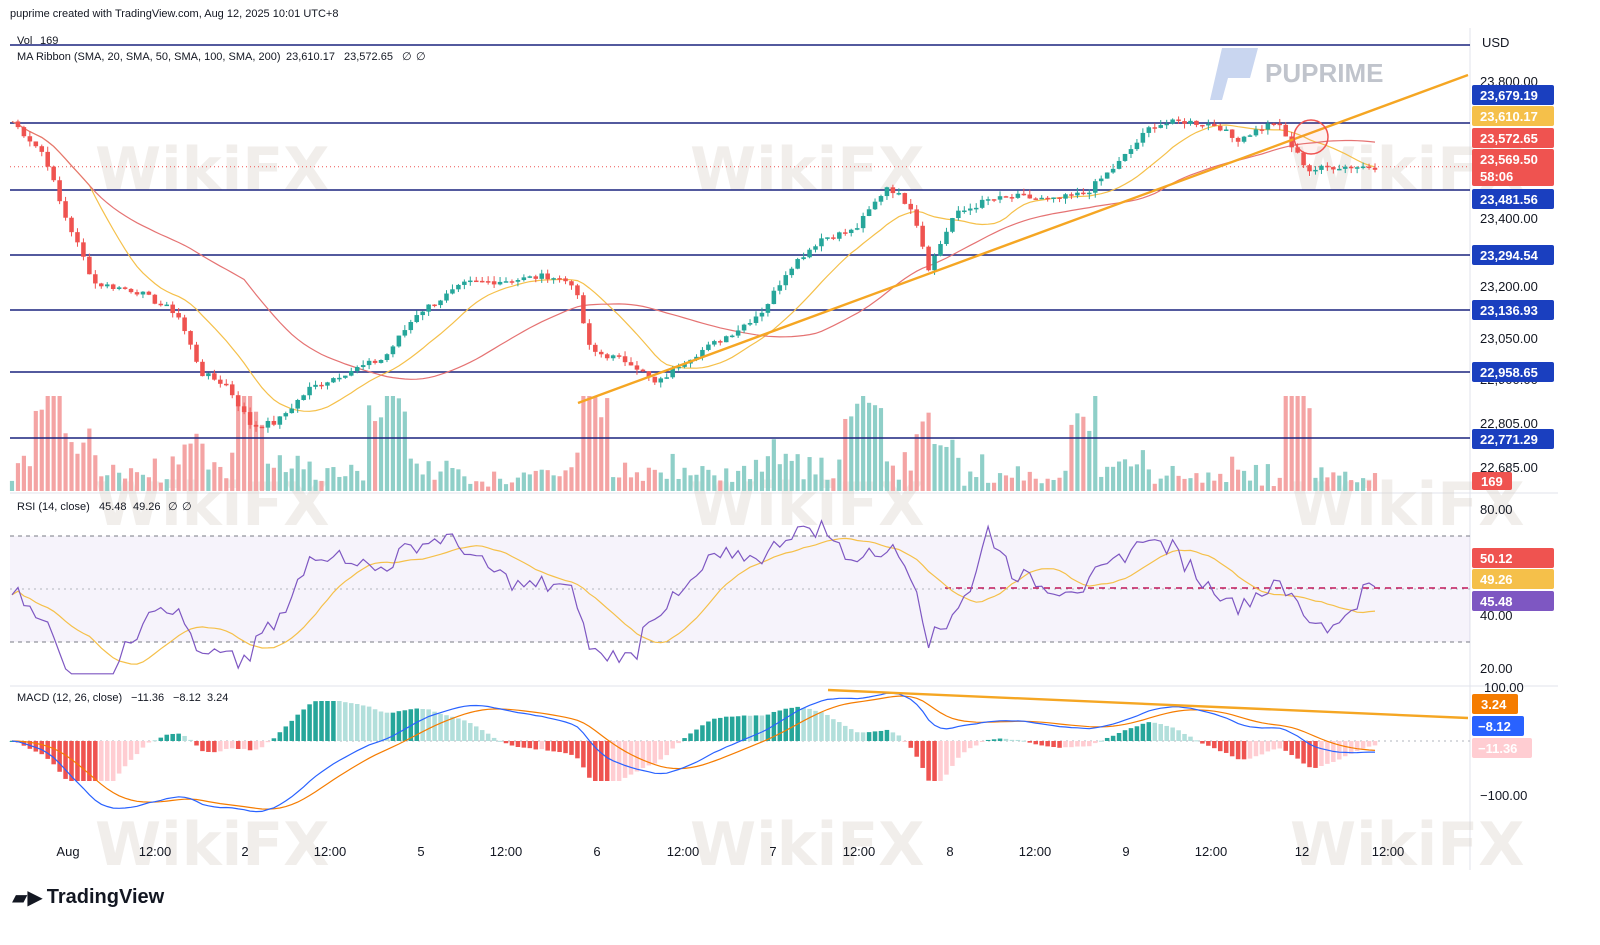 The width and height of the screenshot is (1600, 945). I want to click on legend-vol-value: 169, so click(49, 41).